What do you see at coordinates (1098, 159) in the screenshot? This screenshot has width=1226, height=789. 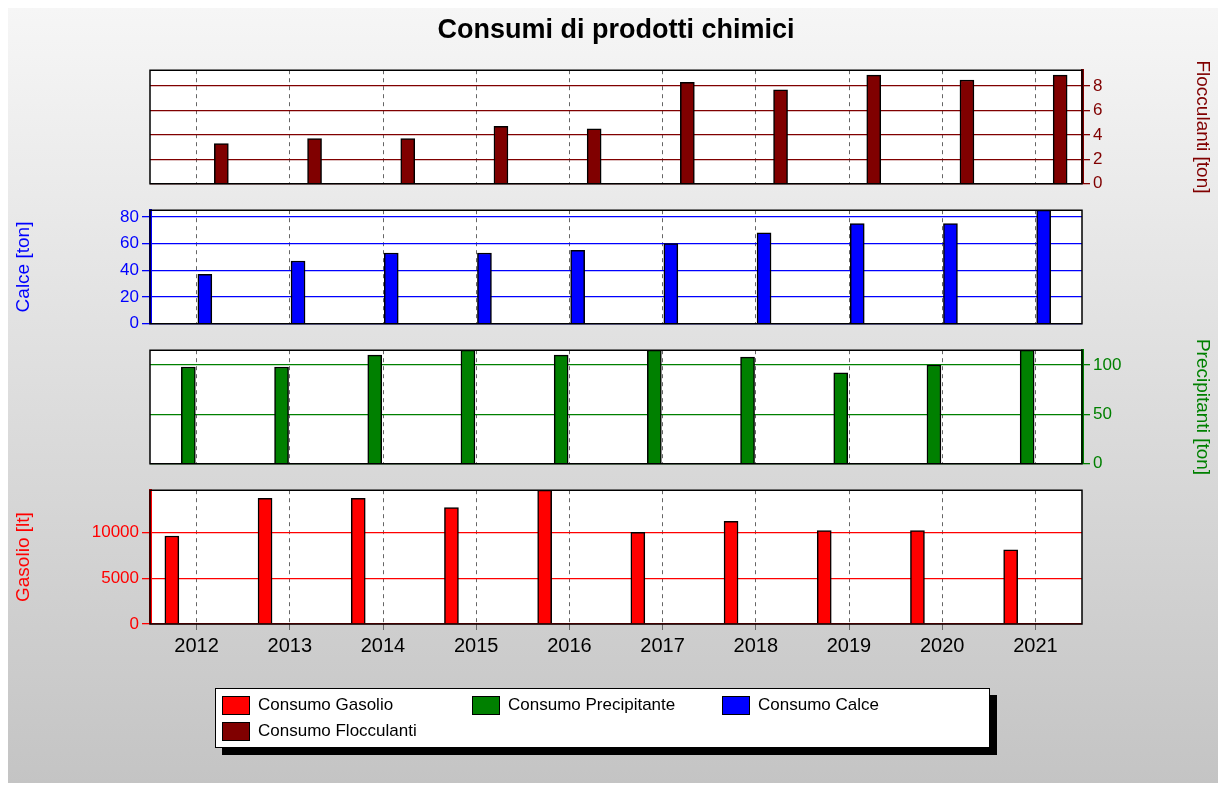 I see `y2-tick-label: 2` at bounding box center [1098, 159].